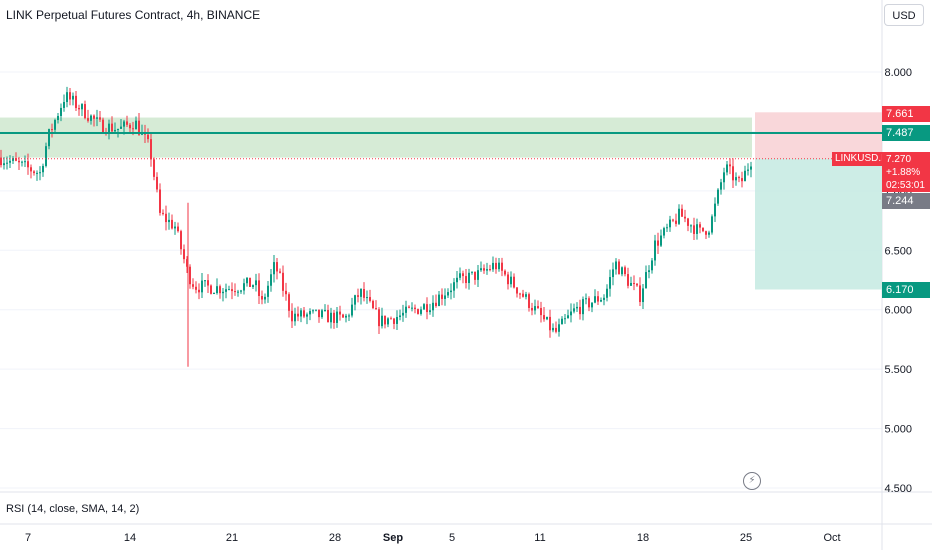  Describe the element at coordinates (232, 538) in the screenshot. I see `x-tick-label: 21` at that location.